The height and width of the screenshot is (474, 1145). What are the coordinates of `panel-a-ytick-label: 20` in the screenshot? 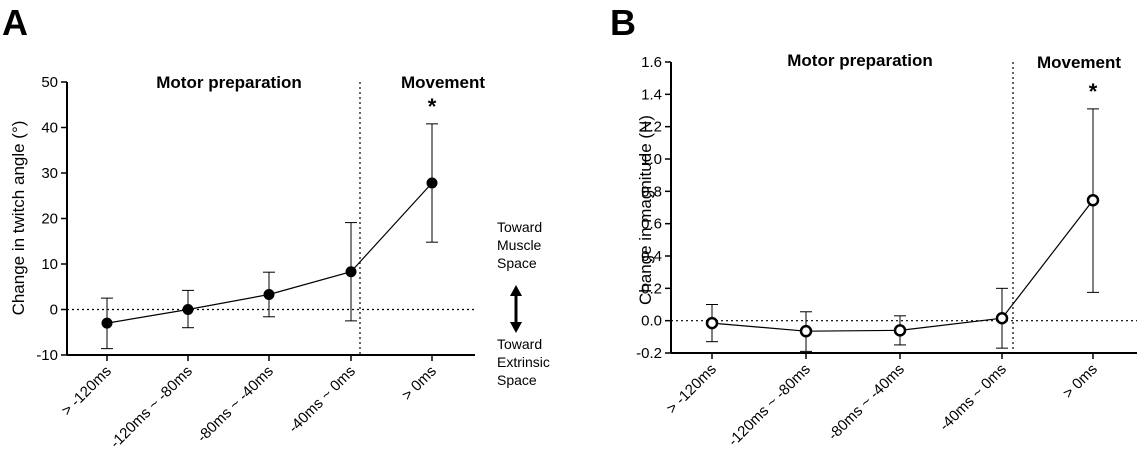 It's located at (49, 219).